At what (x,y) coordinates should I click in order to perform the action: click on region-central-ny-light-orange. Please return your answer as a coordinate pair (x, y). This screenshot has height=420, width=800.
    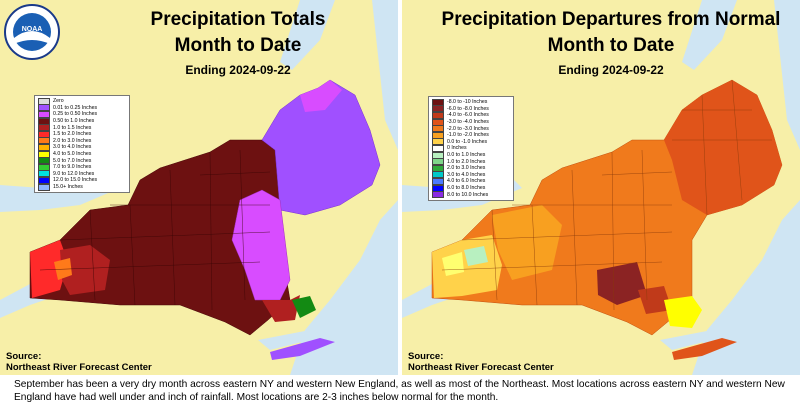
    Looking at the image, I should click on (527, 242).